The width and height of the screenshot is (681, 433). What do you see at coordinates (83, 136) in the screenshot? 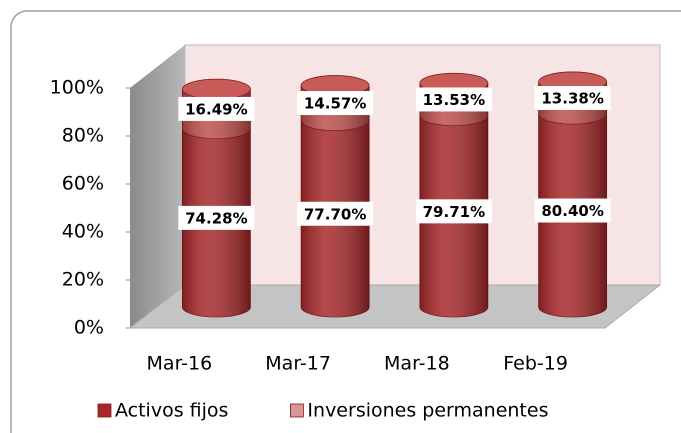
I see `y-tick-label: 80%` at bounding box center [83, 136].